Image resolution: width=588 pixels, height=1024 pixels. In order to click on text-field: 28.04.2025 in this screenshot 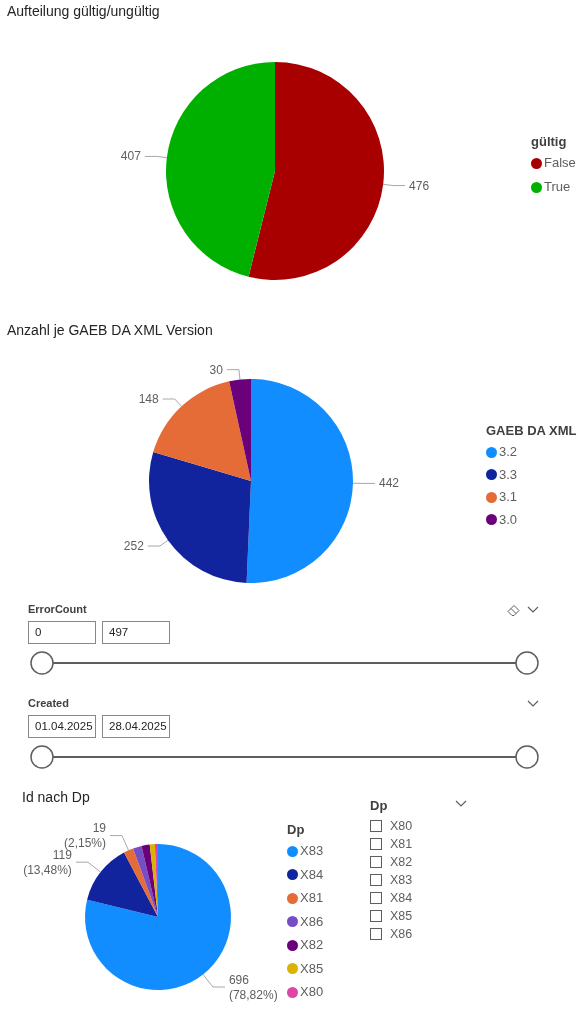, I will do `click(136, 726)`.